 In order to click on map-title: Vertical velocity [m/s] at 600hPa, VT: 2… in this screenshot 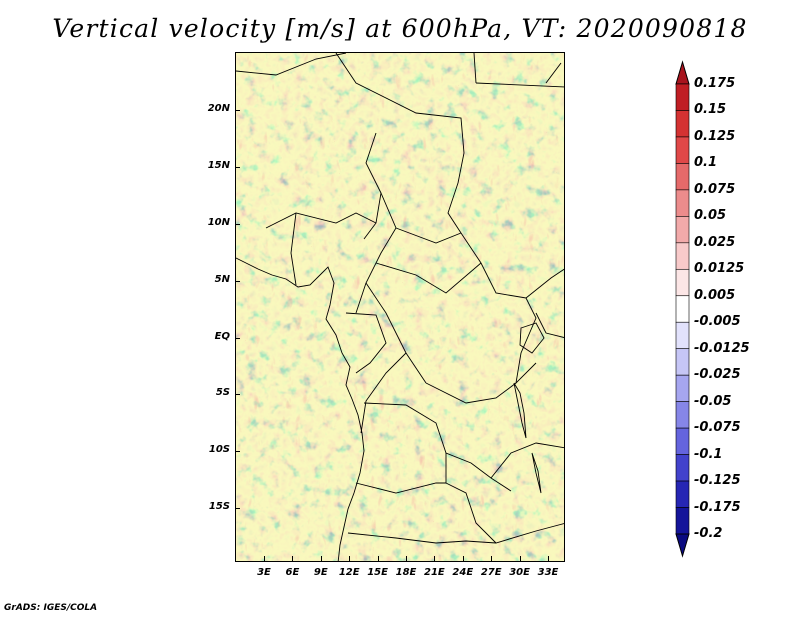, I will do `click(400, 28)`.